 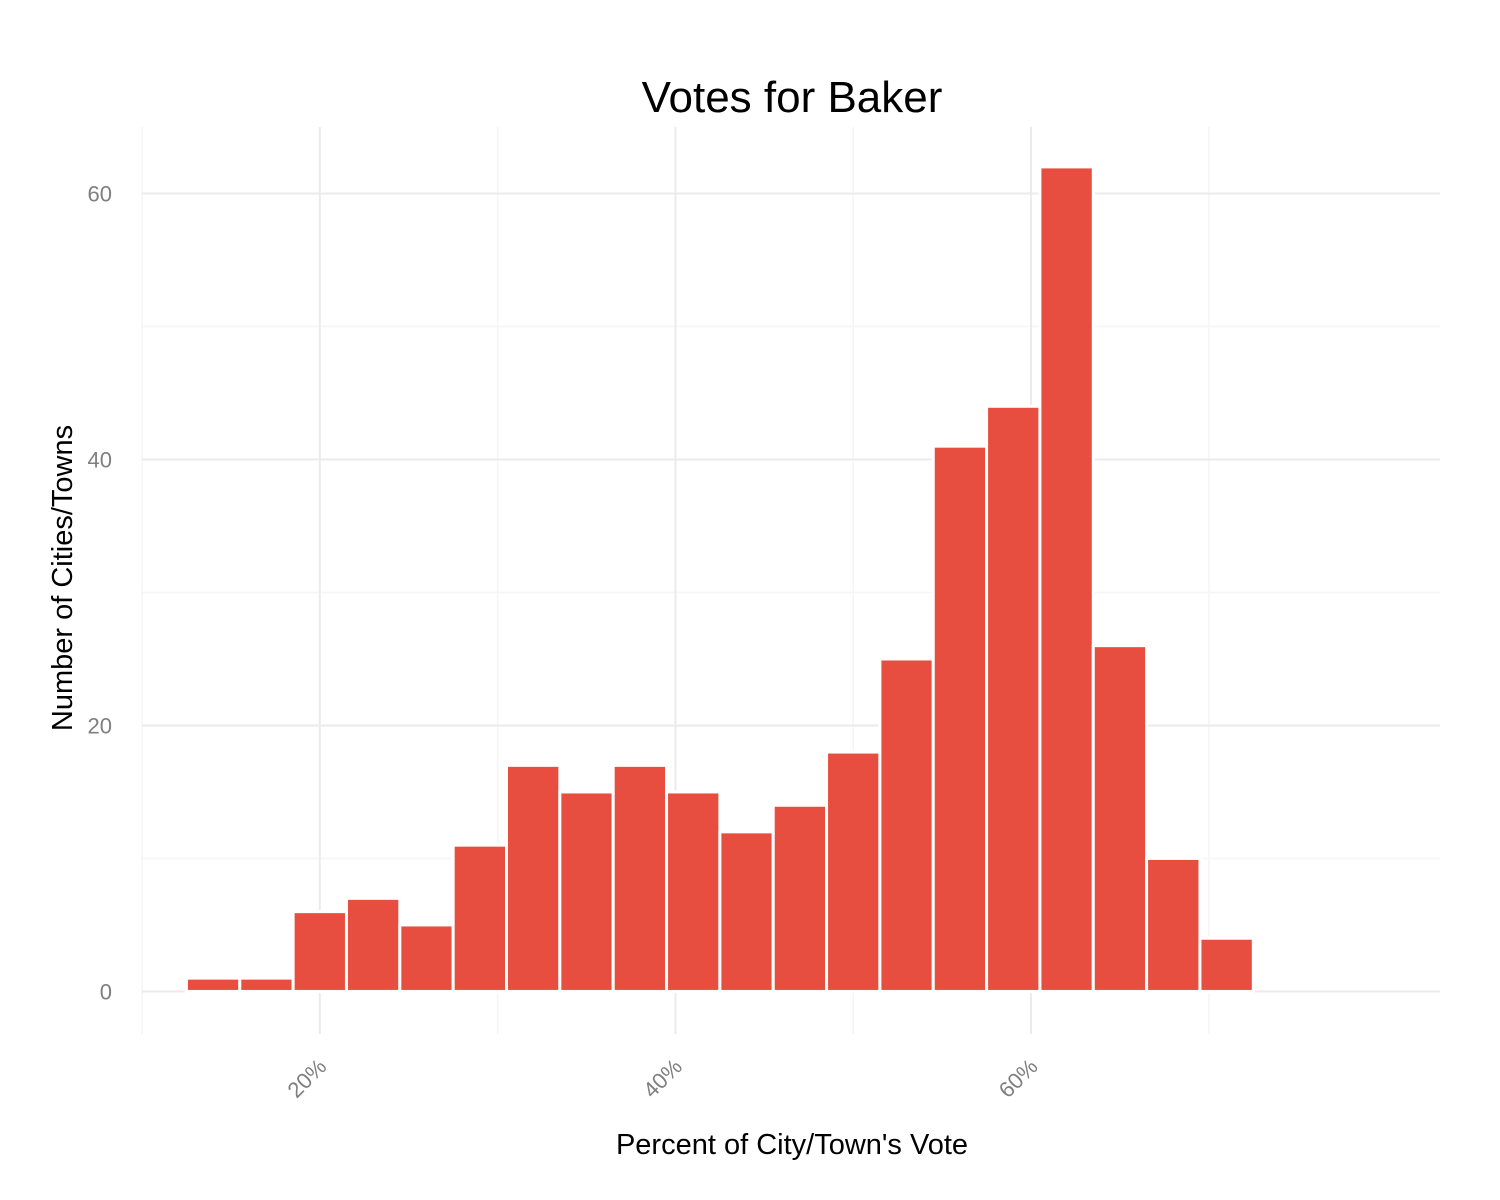 What do you see at coordinates (100, 459) in the screenshot?
I see `y-tick-label: 40` at bounding box center [100, 459].